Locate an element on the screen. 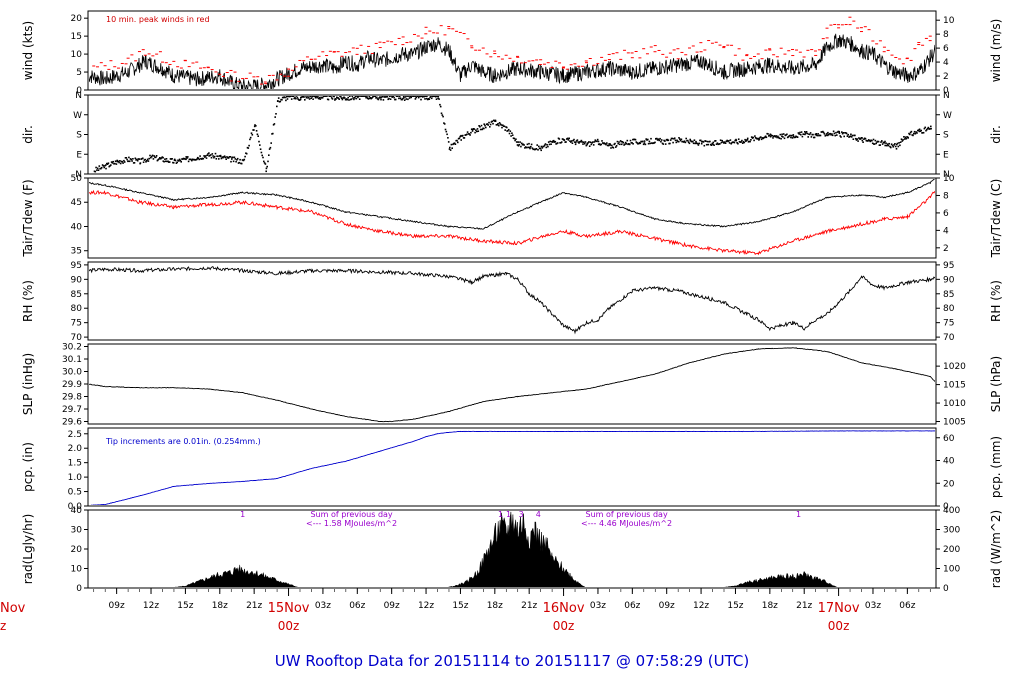 The image size is (1024, 700). rad-annotation: <--- 1.58 MJoules/m^2 is located at coordinates (351, 523).